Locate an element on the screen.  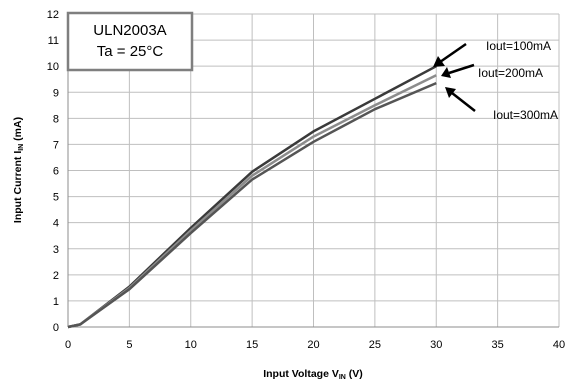
label-200ma: Iout=200mA is located at coordinates (510, 73).